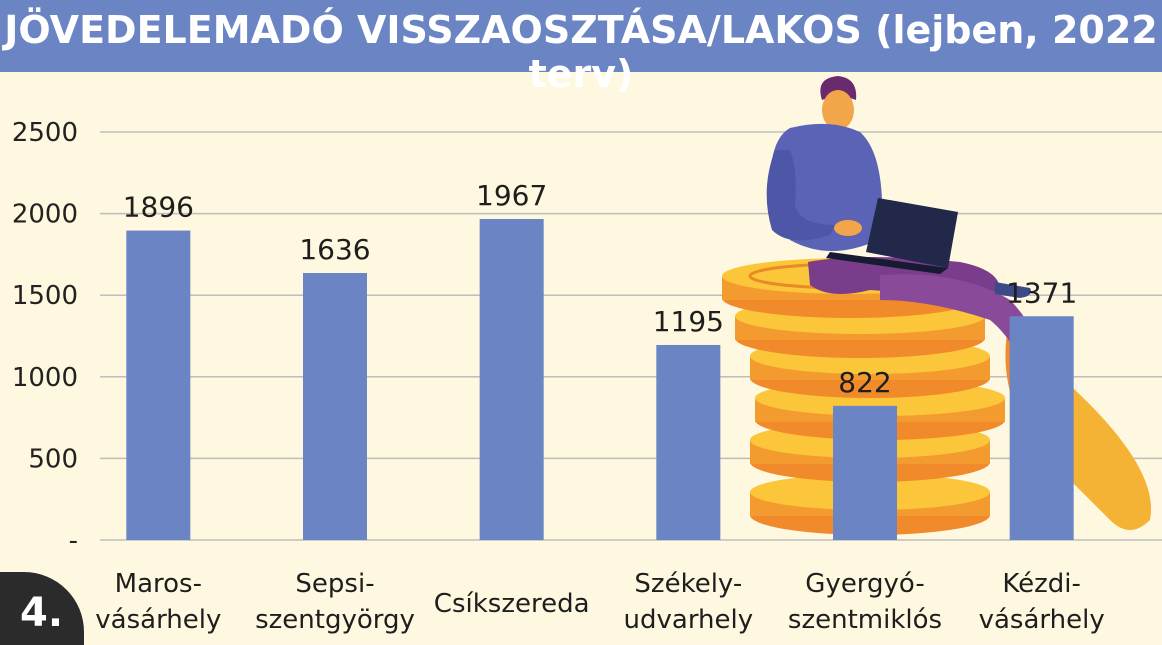 This screenshot has height=645, width=1162. What do you see at coordinates (911, 239) in the screenshot?
I see `person-figure` at bounding box center [911, 239].